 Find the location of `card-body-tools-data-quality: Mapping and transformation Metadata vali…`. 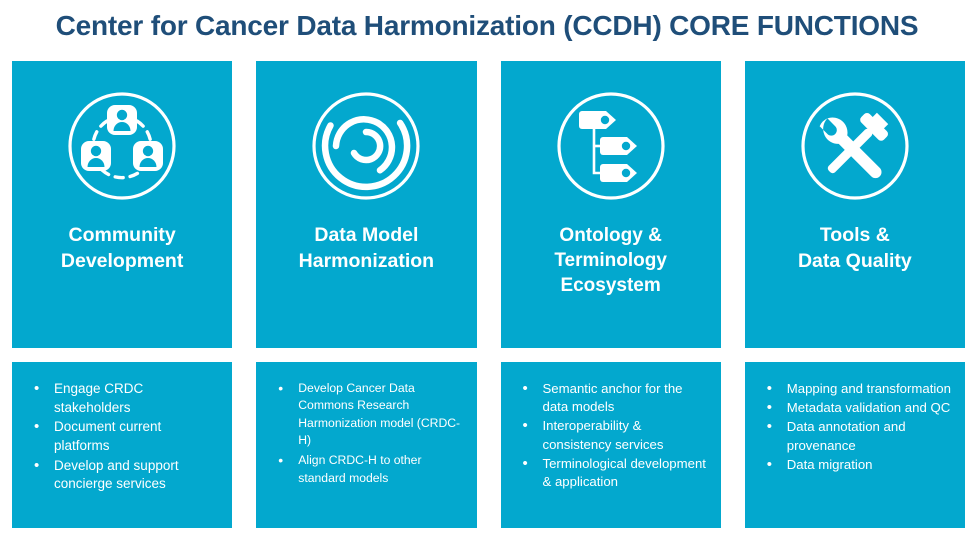

card-body-tools-data-quality: Mapping and transformation Metadata vali… is located at coordinates (854, 445).